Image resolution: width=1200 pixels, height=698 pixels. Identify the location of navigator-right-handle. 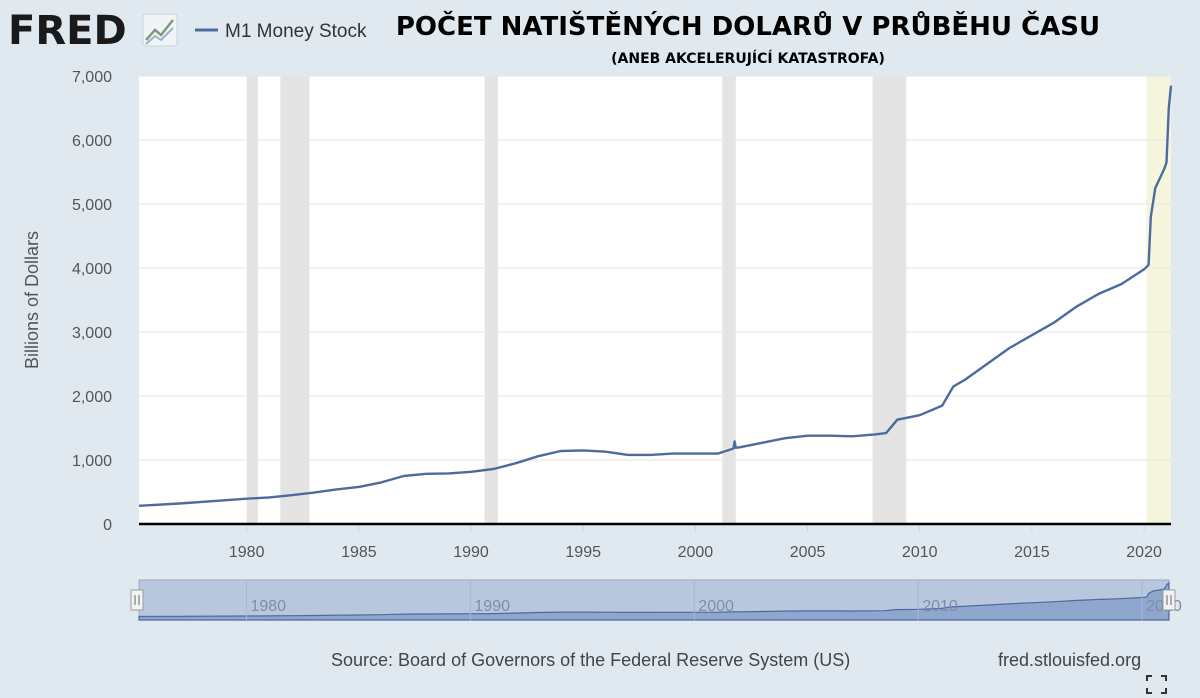
(1169, 600).